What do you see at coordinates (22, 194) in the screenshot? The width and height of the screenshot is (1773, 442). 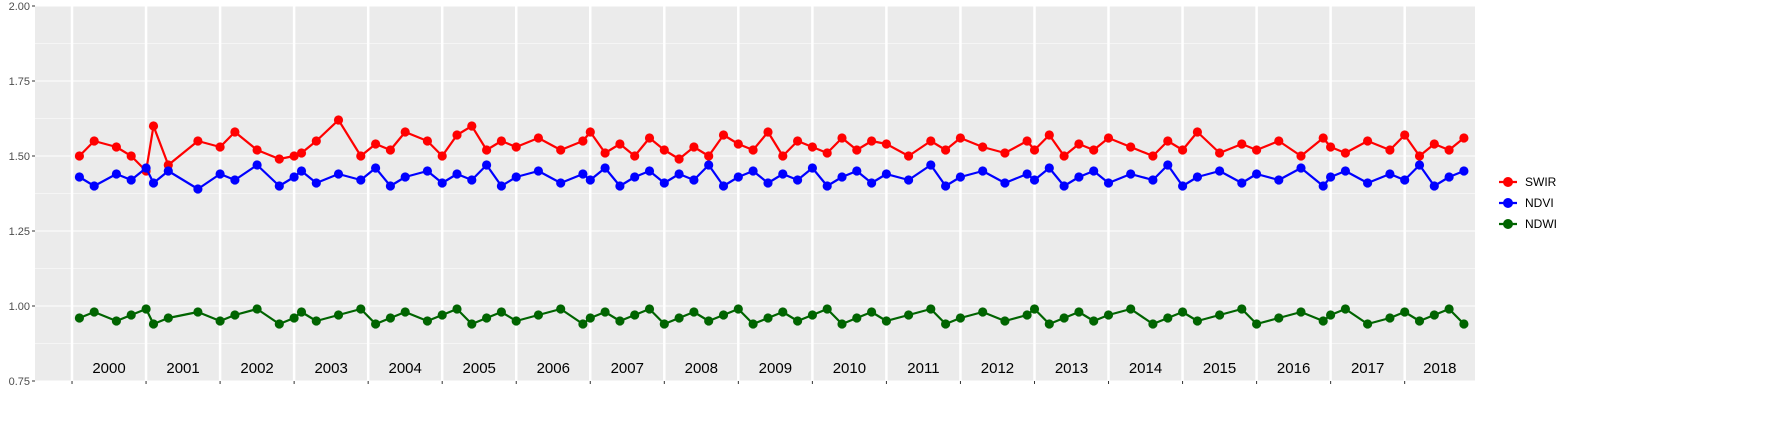 I see `y-axis: 0.75 1.00 1.25 1.50 1.75 2.00` at bounding box center [22, 194].